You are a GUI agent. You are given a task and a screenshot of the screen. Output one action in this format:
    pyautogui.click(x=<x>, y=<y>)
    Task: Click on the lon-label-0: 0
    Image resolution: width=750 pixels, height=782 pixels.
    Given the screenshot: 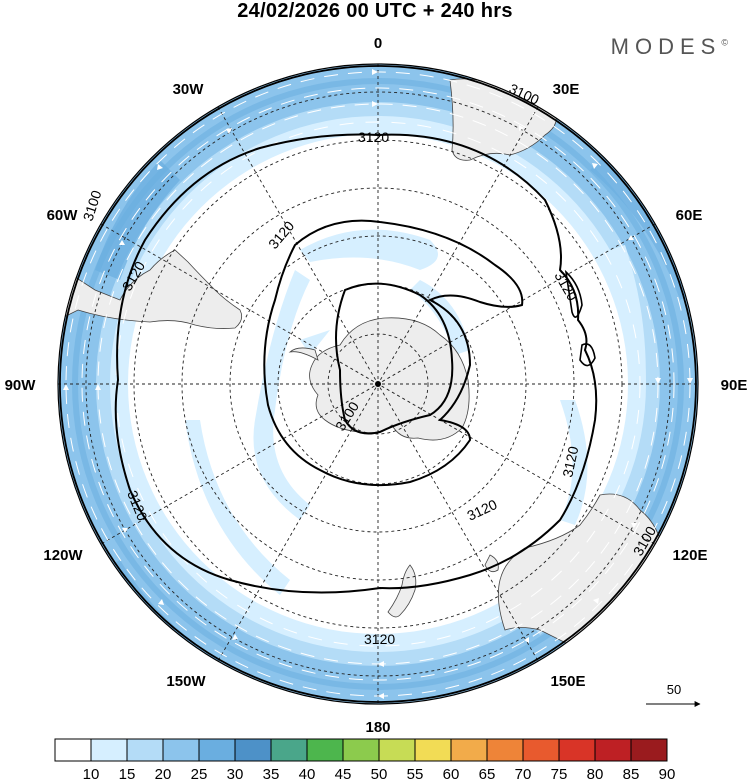 What is the action you would take?
    pyautogui.click(x=378, y=43)
    